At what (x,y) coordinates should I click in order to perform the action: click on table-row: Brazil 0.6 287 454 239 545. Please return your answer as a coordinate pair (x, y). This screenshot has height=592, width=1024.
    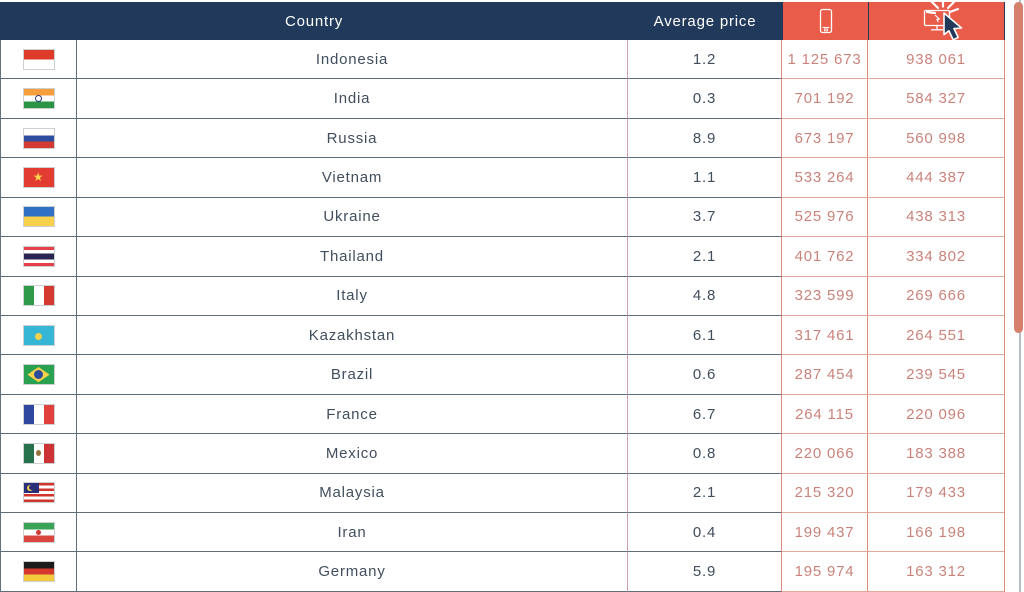
    Looking at the image, I should click on (503, 375).